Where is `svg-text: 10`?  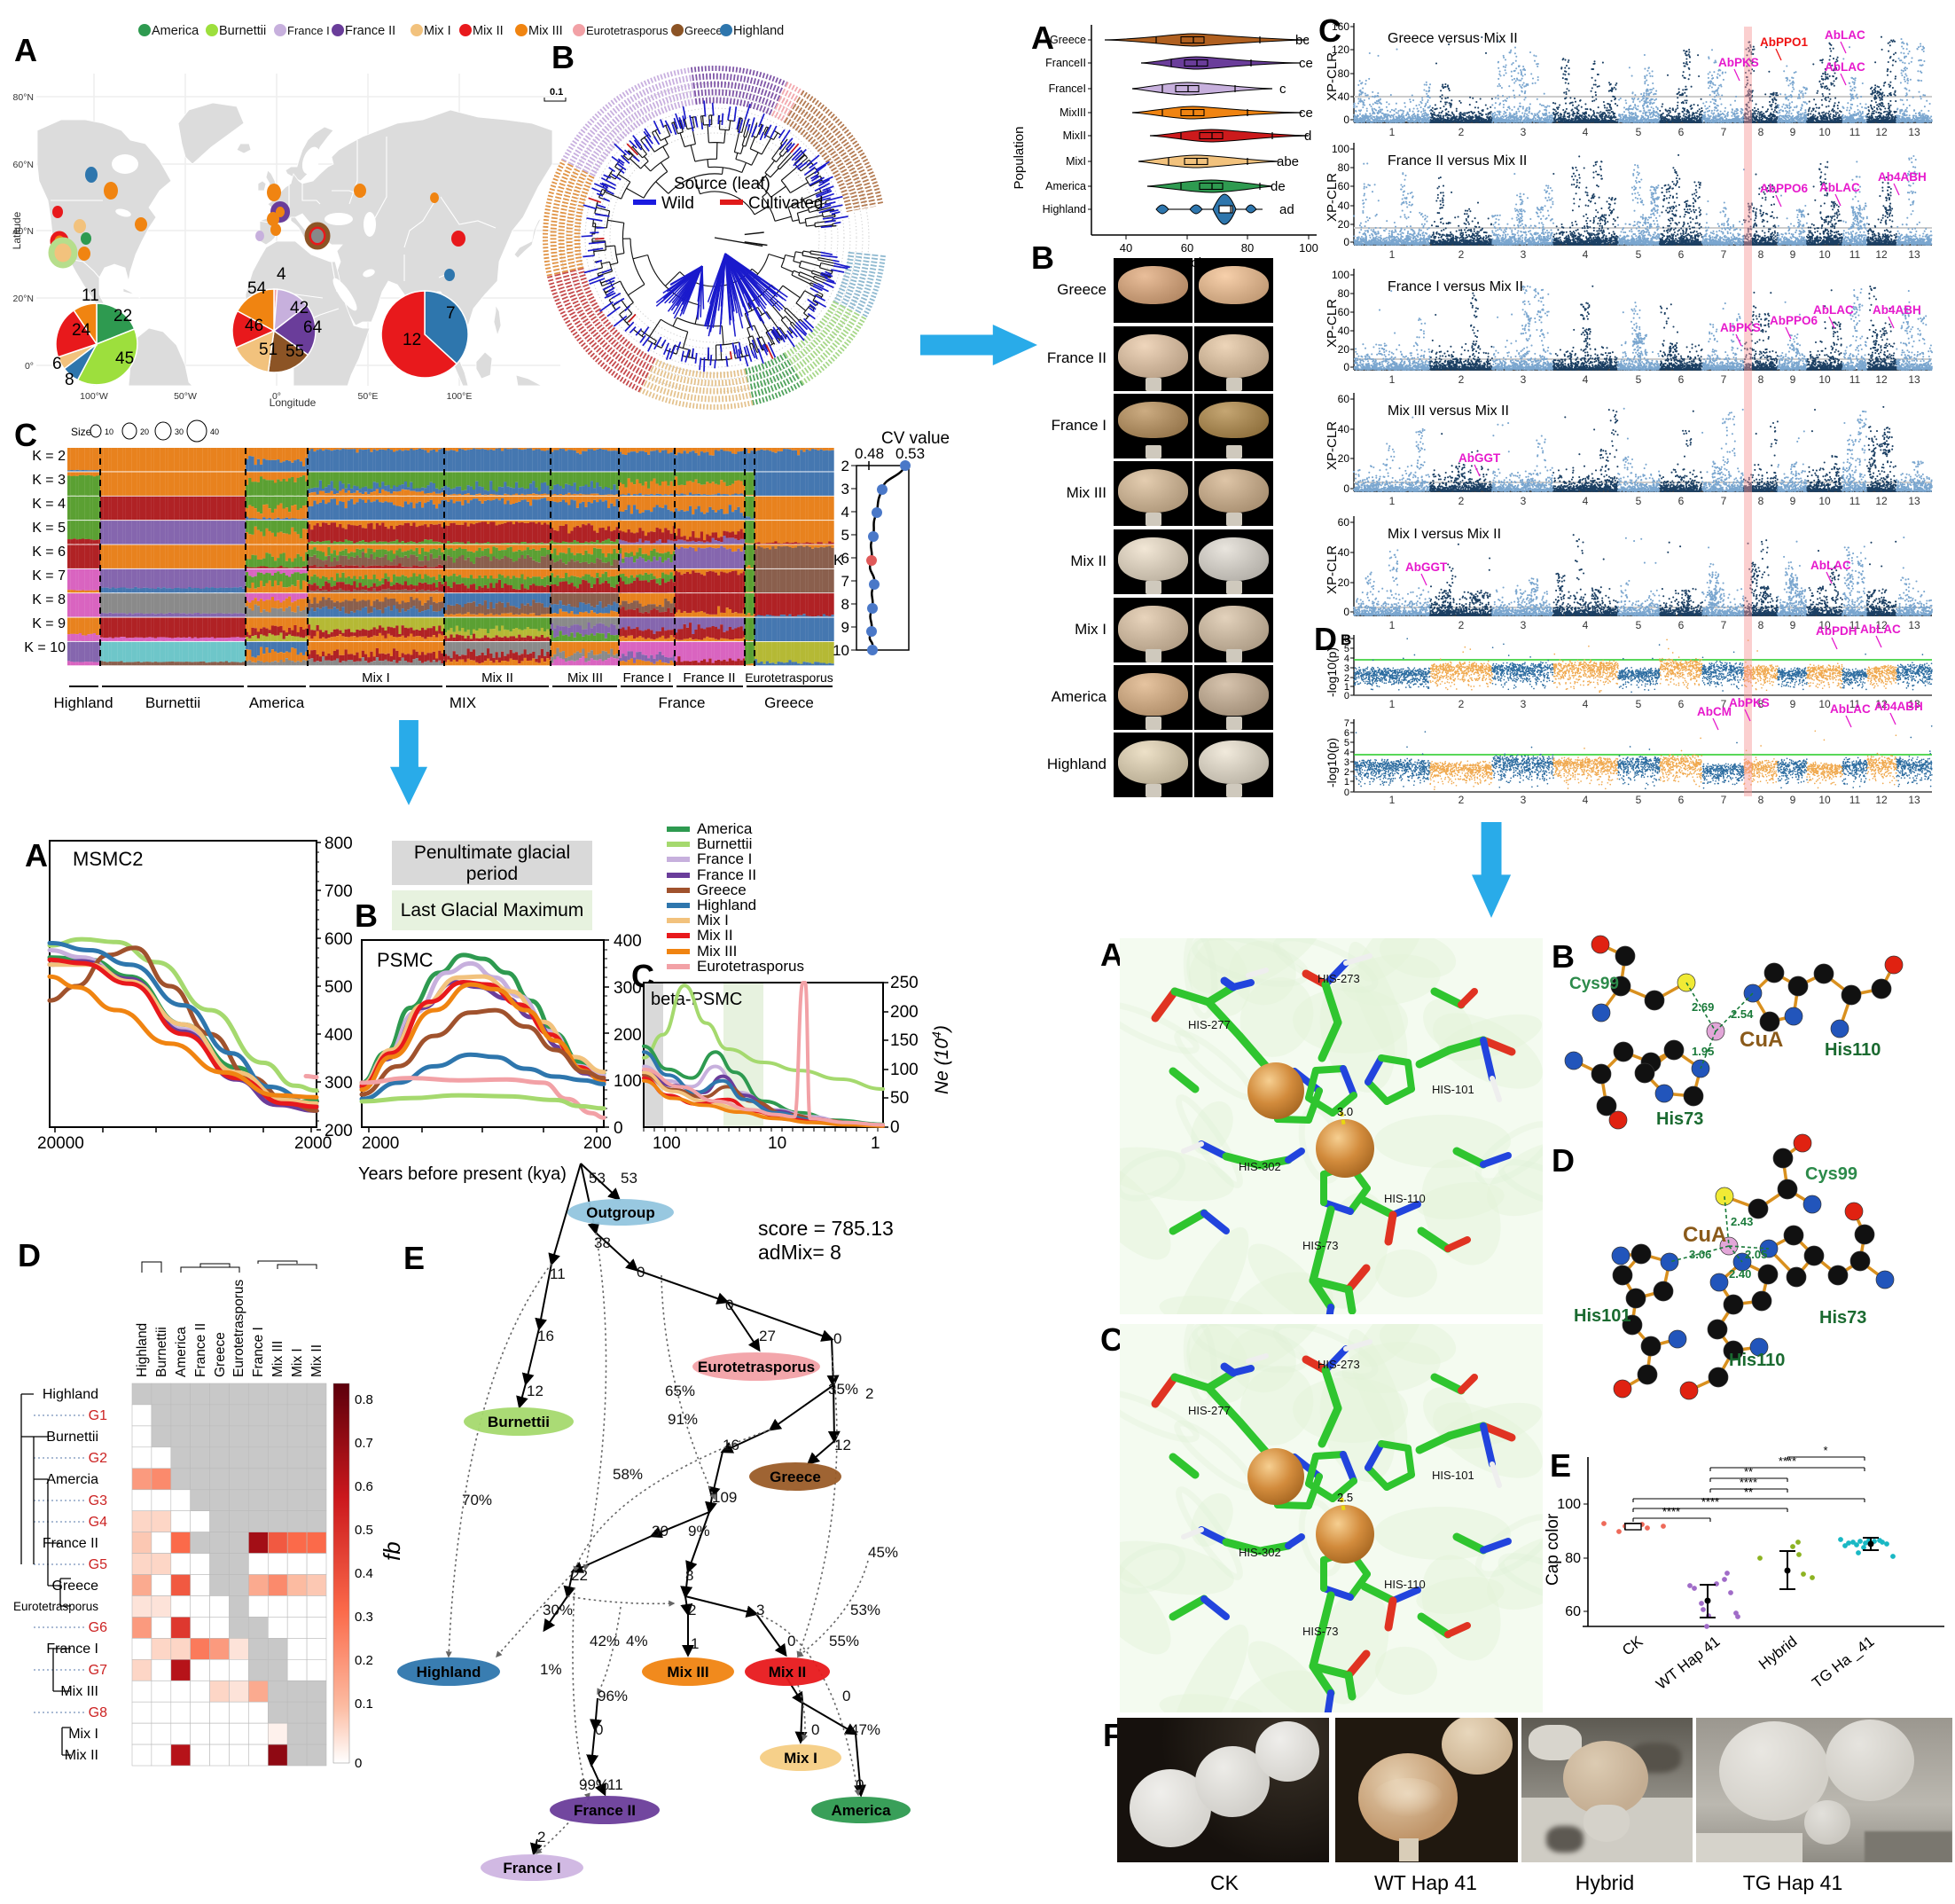 svg-text: 10 is located at coordinates (109, 431).